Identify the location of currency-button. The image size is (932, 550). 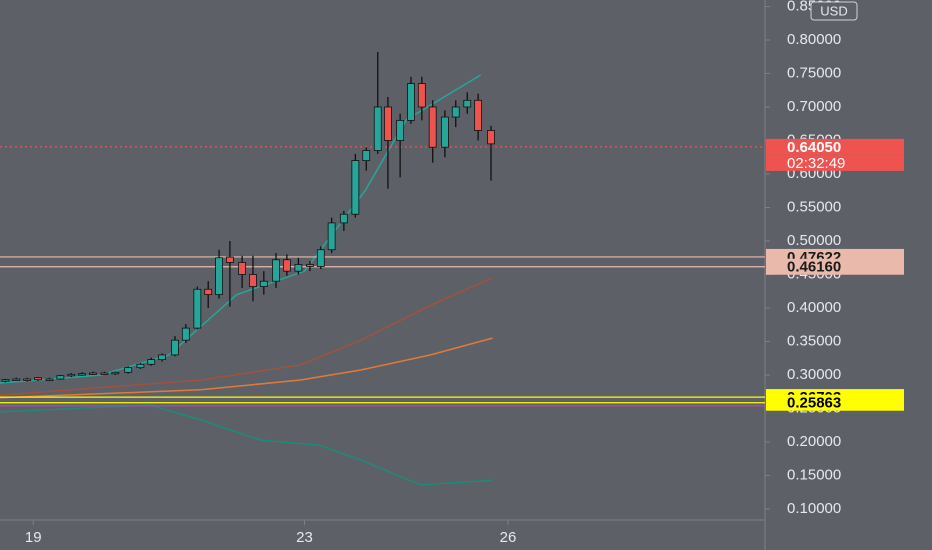
(834, 11).